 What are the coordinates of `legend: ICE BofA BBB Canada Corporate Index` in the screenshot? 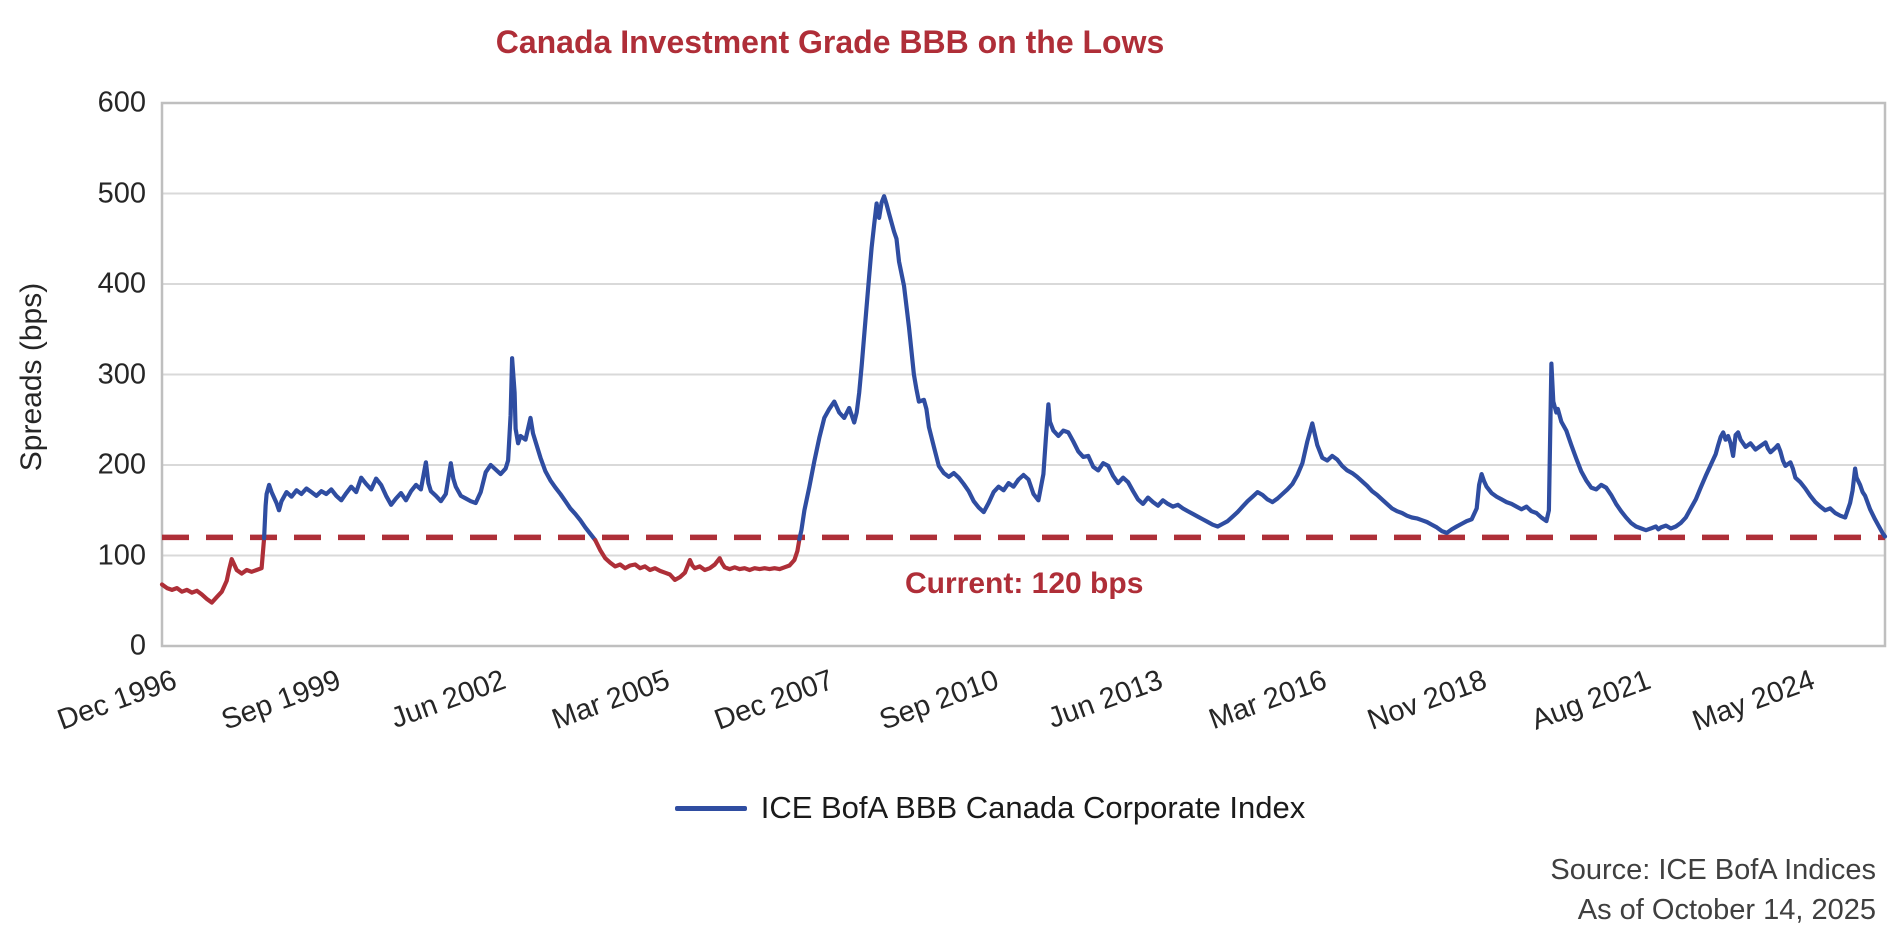 It's located at (948, 808).